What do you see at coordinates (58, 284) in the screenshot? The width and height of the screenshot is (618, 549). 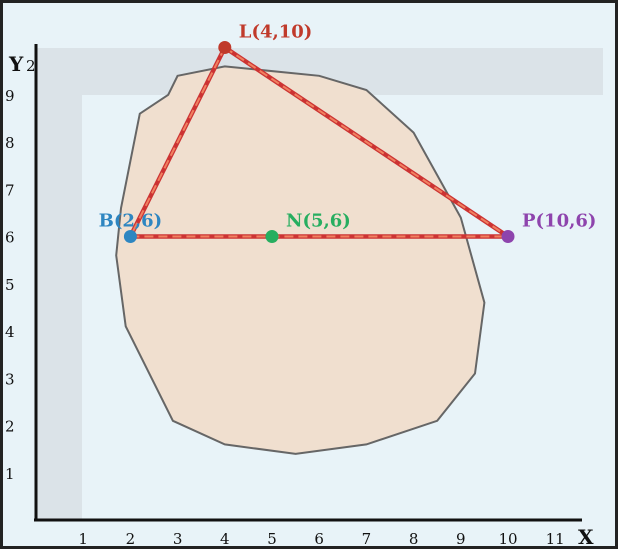 I see `highlight-band-vertical` at bounding box center [58, 284].